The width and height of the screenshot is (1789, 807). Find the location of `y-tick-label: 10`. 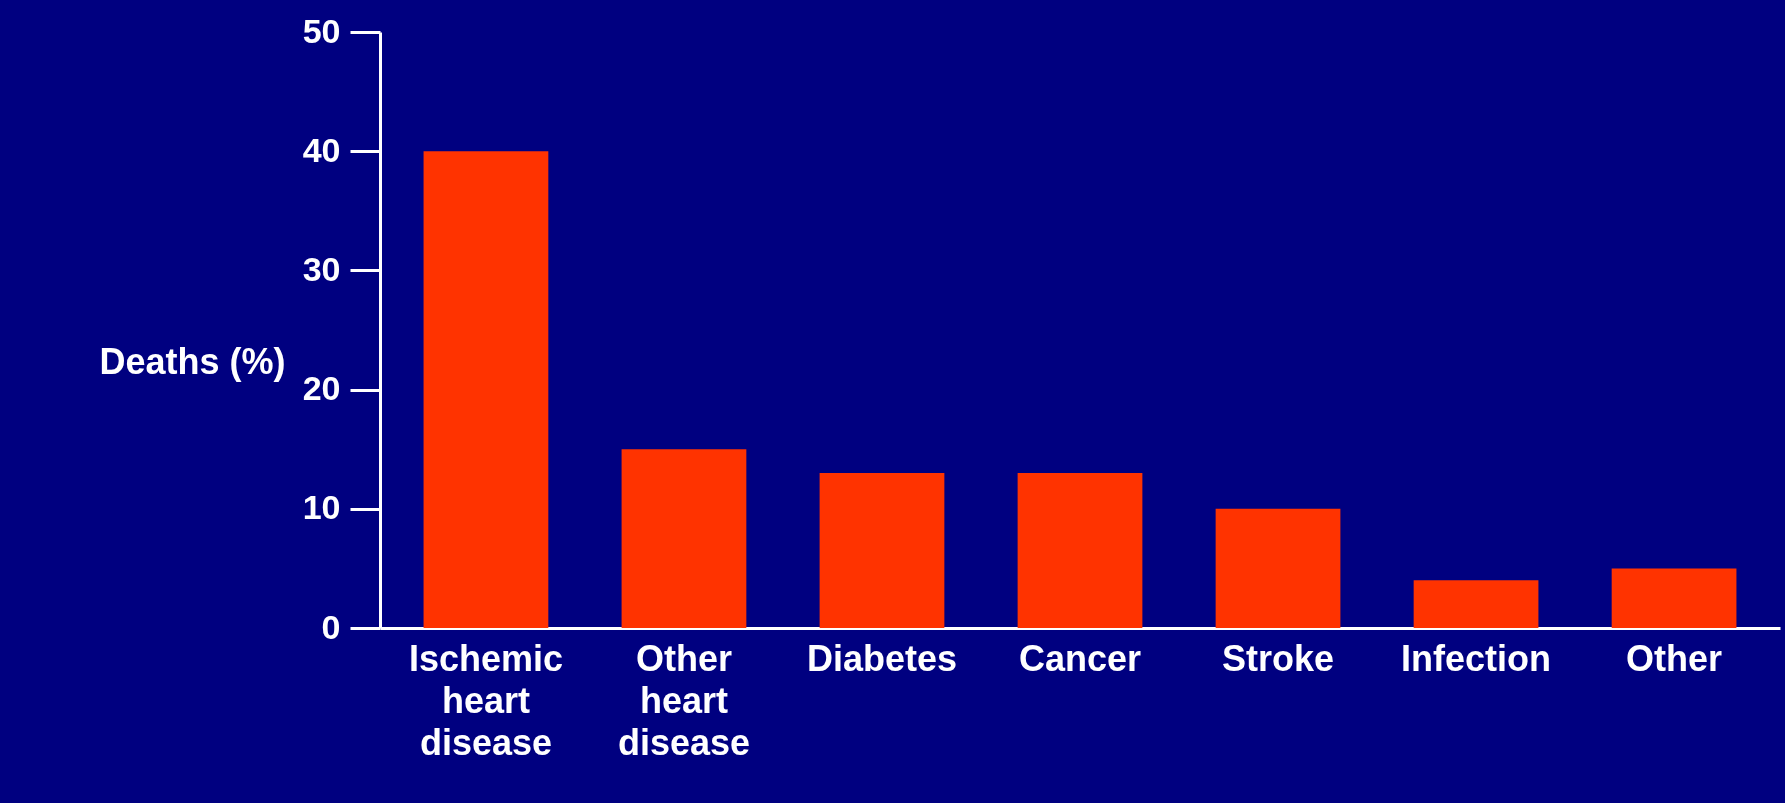

y-tick-label: 10 is located at coordinates (321, 507).